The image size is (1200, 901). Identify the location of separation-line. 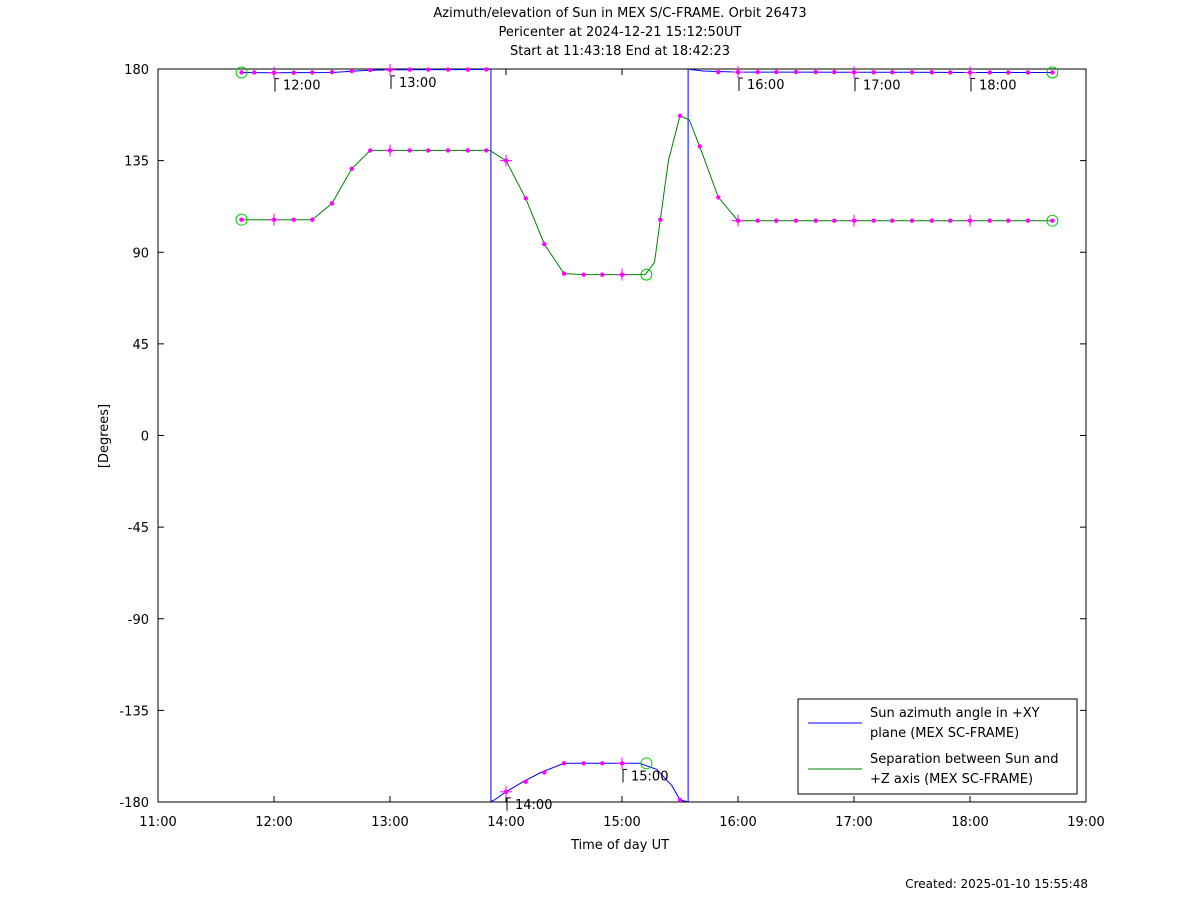
(647, 195).